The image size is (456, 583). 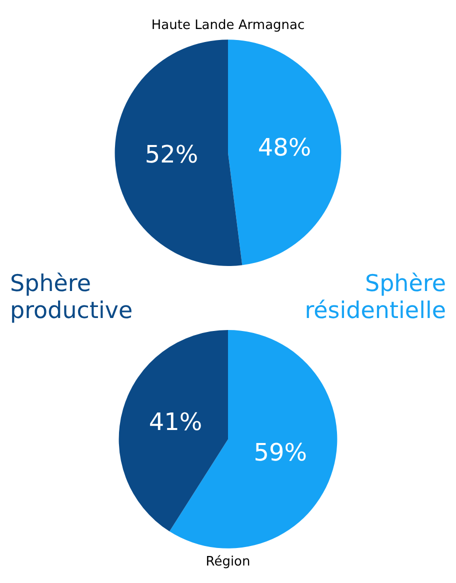 What do you see at coordinates (71, 298) in the screenshot?
I see `slice-label: Sphère productive` at bounding box center [71, 298].